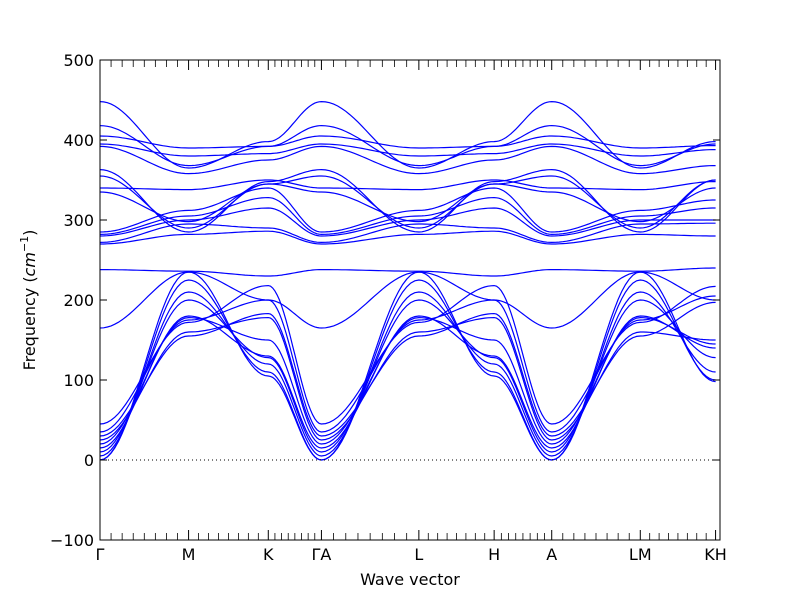 The width and height of the screenshot is (800, 600). I want to click on y-axis-label-prefix: Frequency (, so click(29, 323).